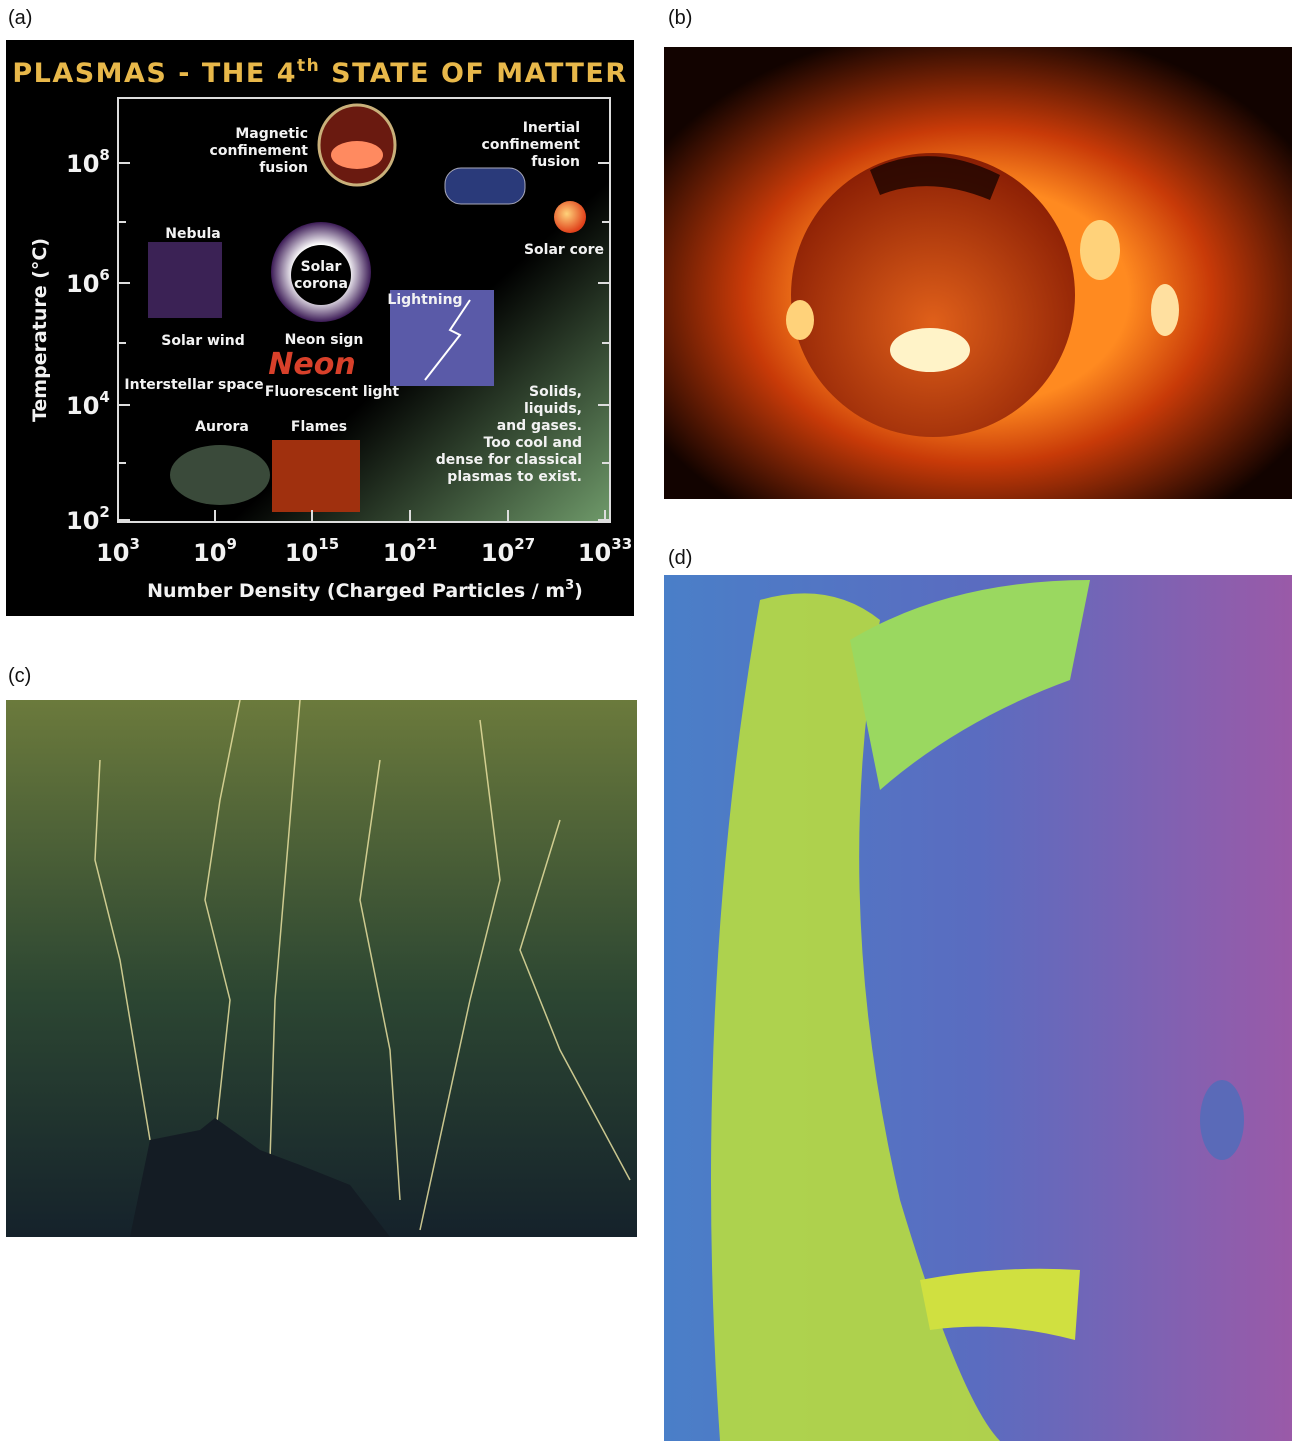  Describe the element at coordinates (569, 585) in the screenshot. I see `label-sup: 3` at that location.